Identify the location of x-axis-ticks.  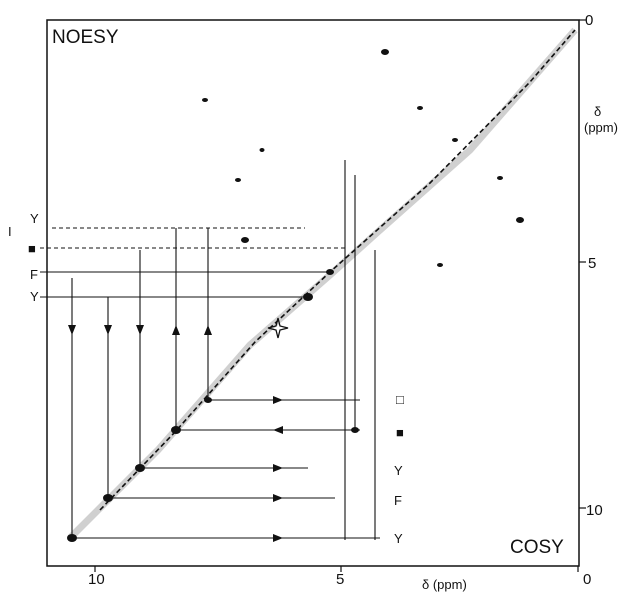
(336, 569).